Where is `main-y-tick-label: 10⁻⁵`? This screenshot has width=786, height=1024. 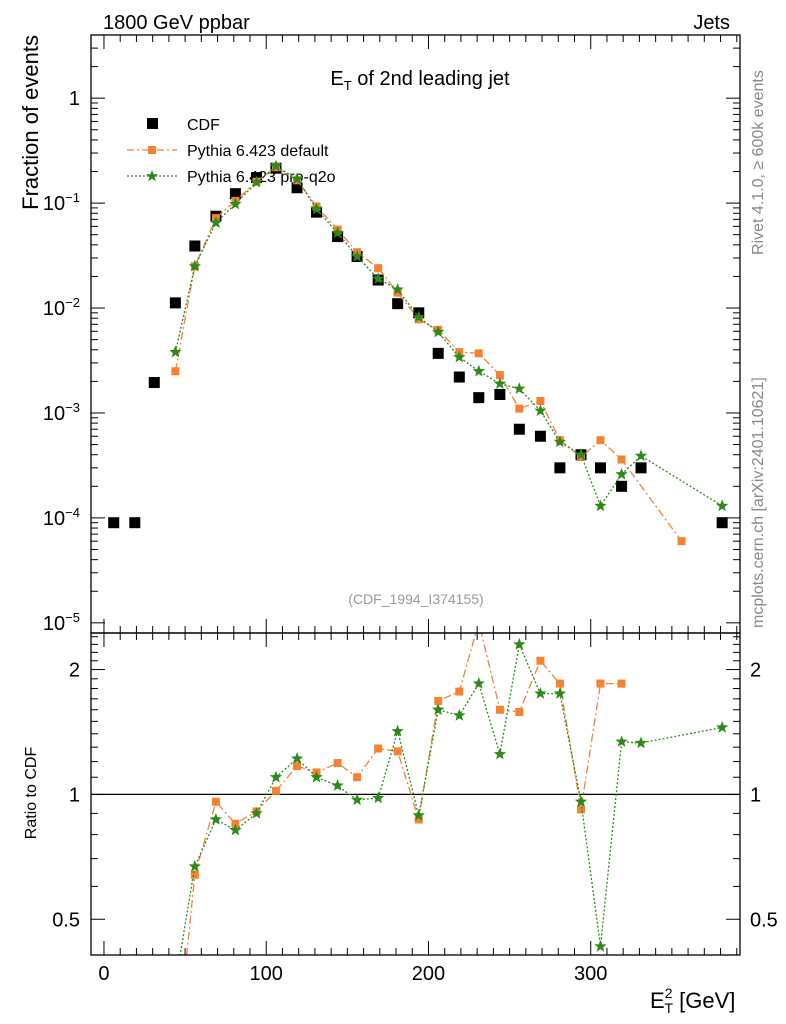 main-y-tick-label: 10⁻⁵ is located at coordinates (61, 622).